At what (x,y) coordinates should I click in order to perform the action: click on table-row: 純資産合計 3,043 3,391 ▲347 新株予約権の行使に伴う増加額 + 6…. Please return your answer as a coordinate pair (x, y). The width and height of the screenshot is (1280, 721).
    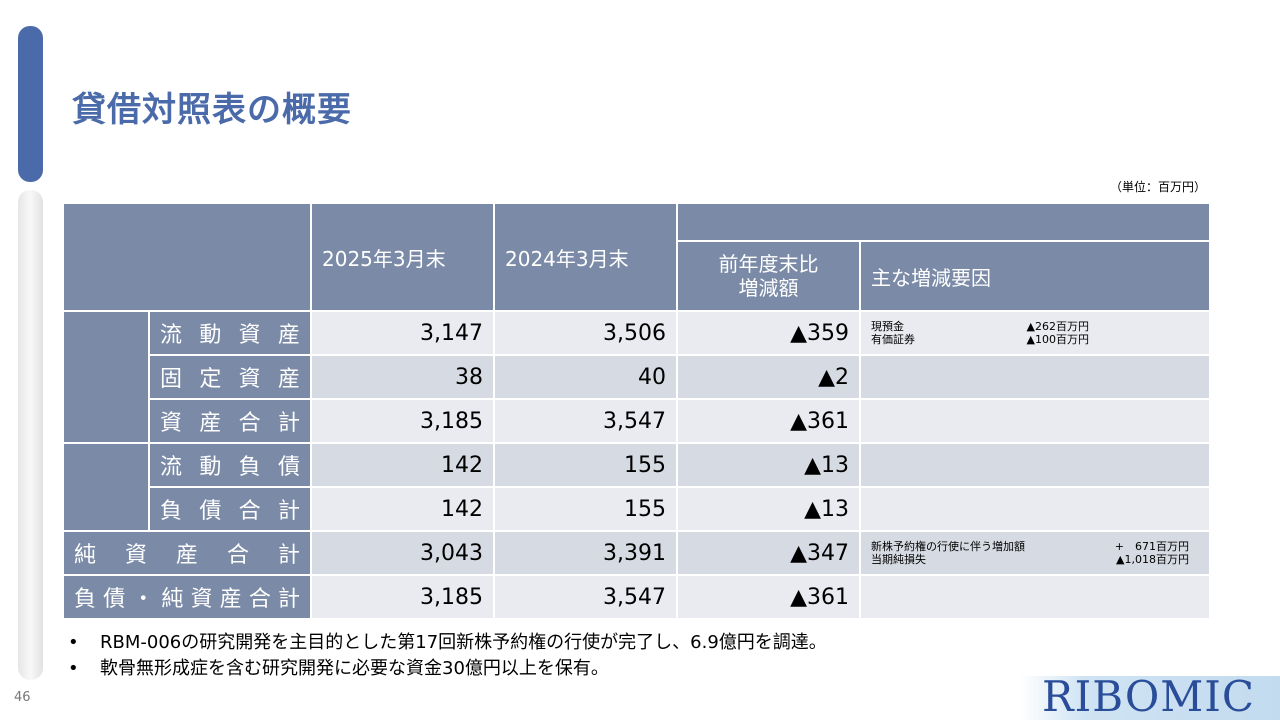
    Looking at the image, I should click on (636, 553).